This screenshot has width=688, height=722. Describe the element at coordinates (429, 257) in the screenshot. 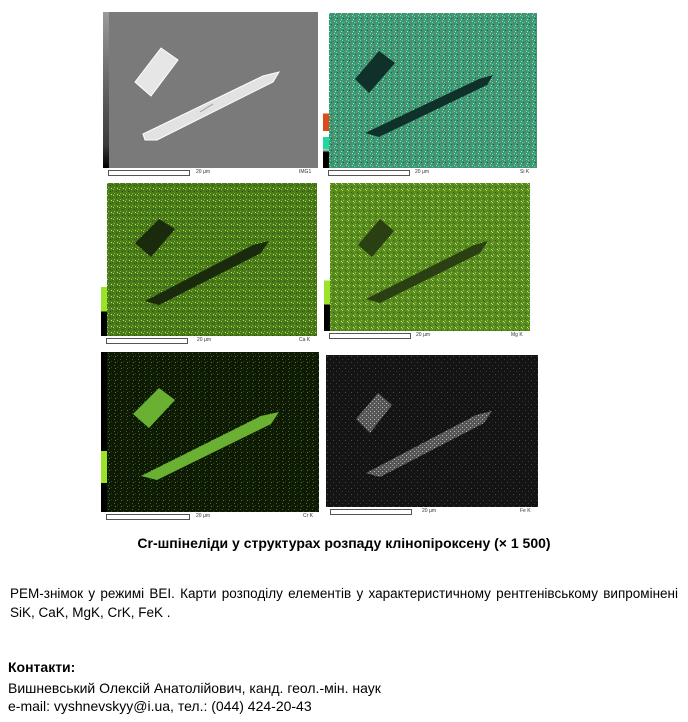

I see `mg-map` at that location.